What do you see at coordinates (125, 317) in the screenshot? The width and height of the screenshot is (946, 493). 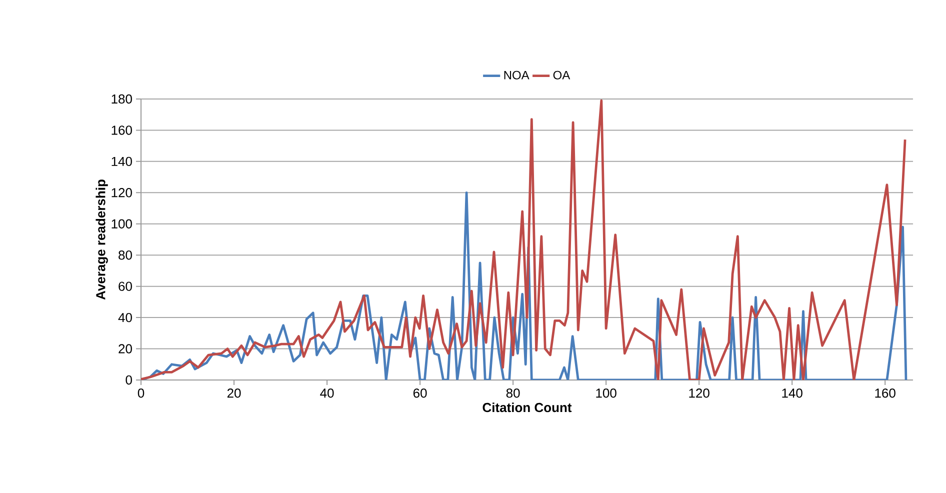 I see `y-tick-label: 40` at bounding box center [125, 317].